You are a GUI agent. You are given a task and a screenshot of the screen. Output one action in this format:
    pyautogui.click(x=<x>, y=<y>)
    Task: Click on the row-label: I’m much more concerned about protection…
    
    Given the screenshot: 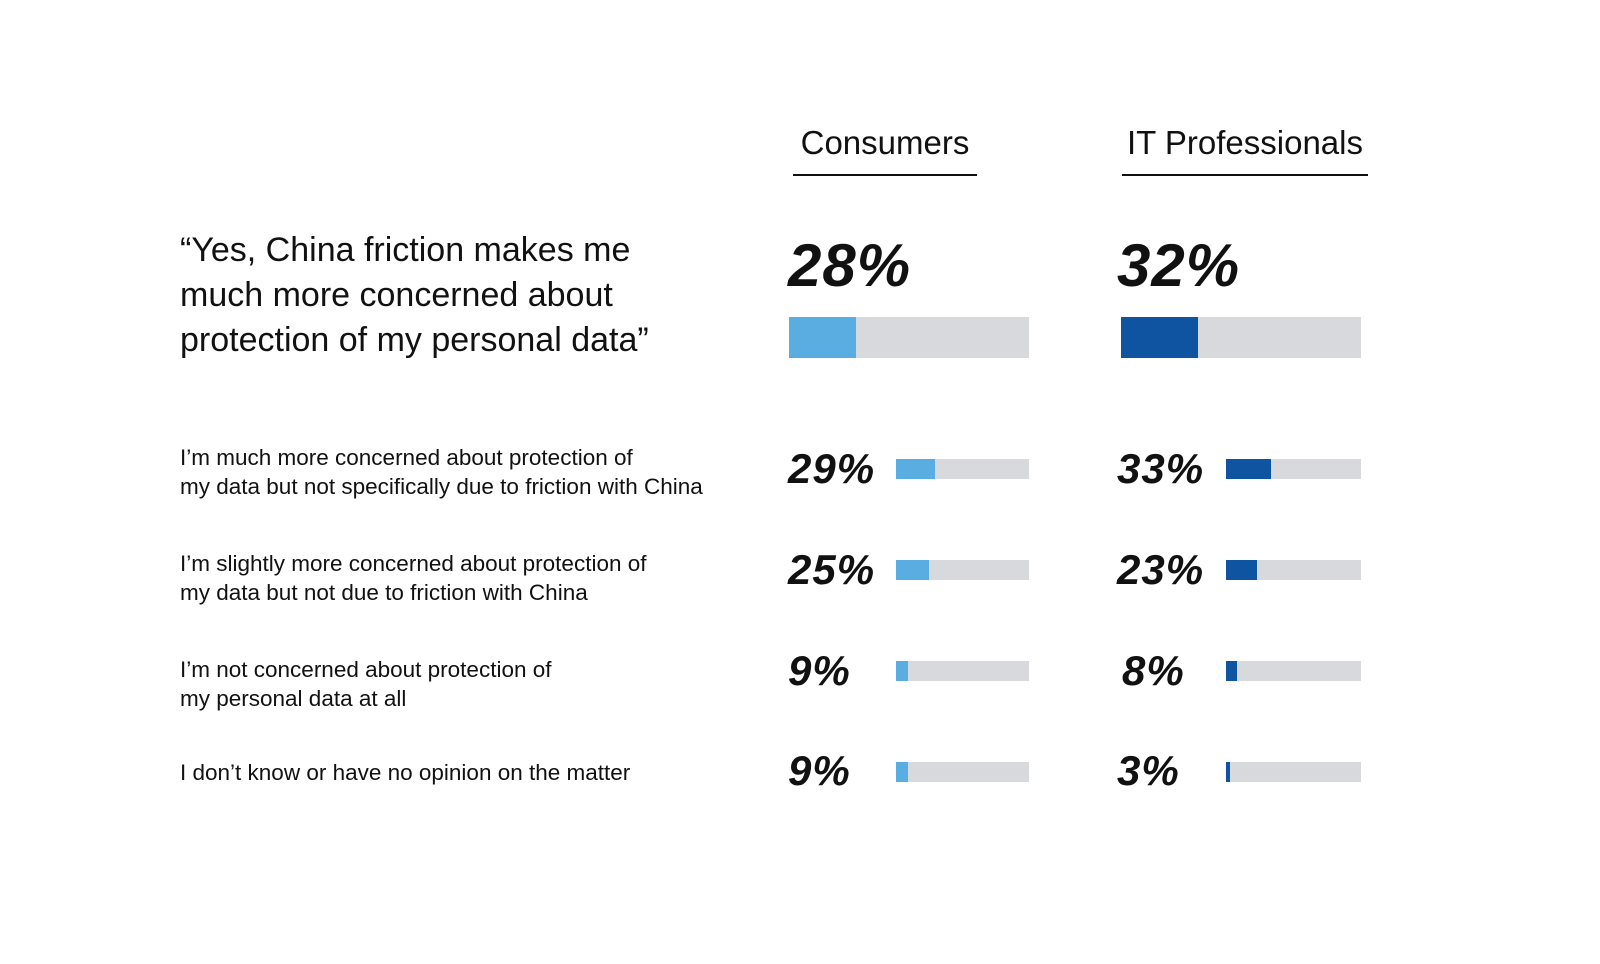 What is the action you would take?
    pyautogui.click(x=441, y=472)
    